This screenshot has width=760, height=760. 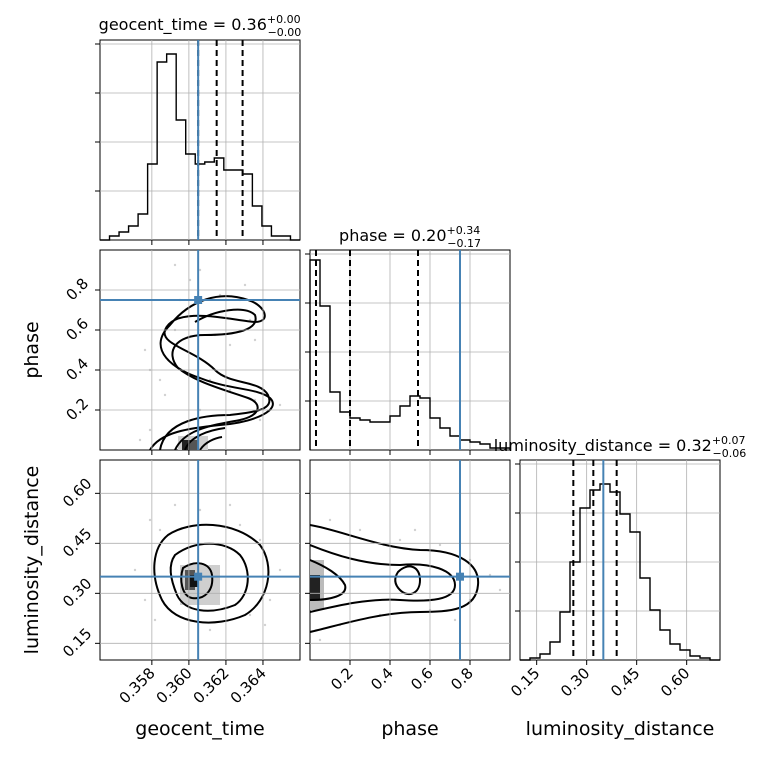 What do you see at coordinates (410, 237) in the screenshot?
I see `title-phase: phase = 0.20+0.34 −0.17` at bounding box center [410, 237].